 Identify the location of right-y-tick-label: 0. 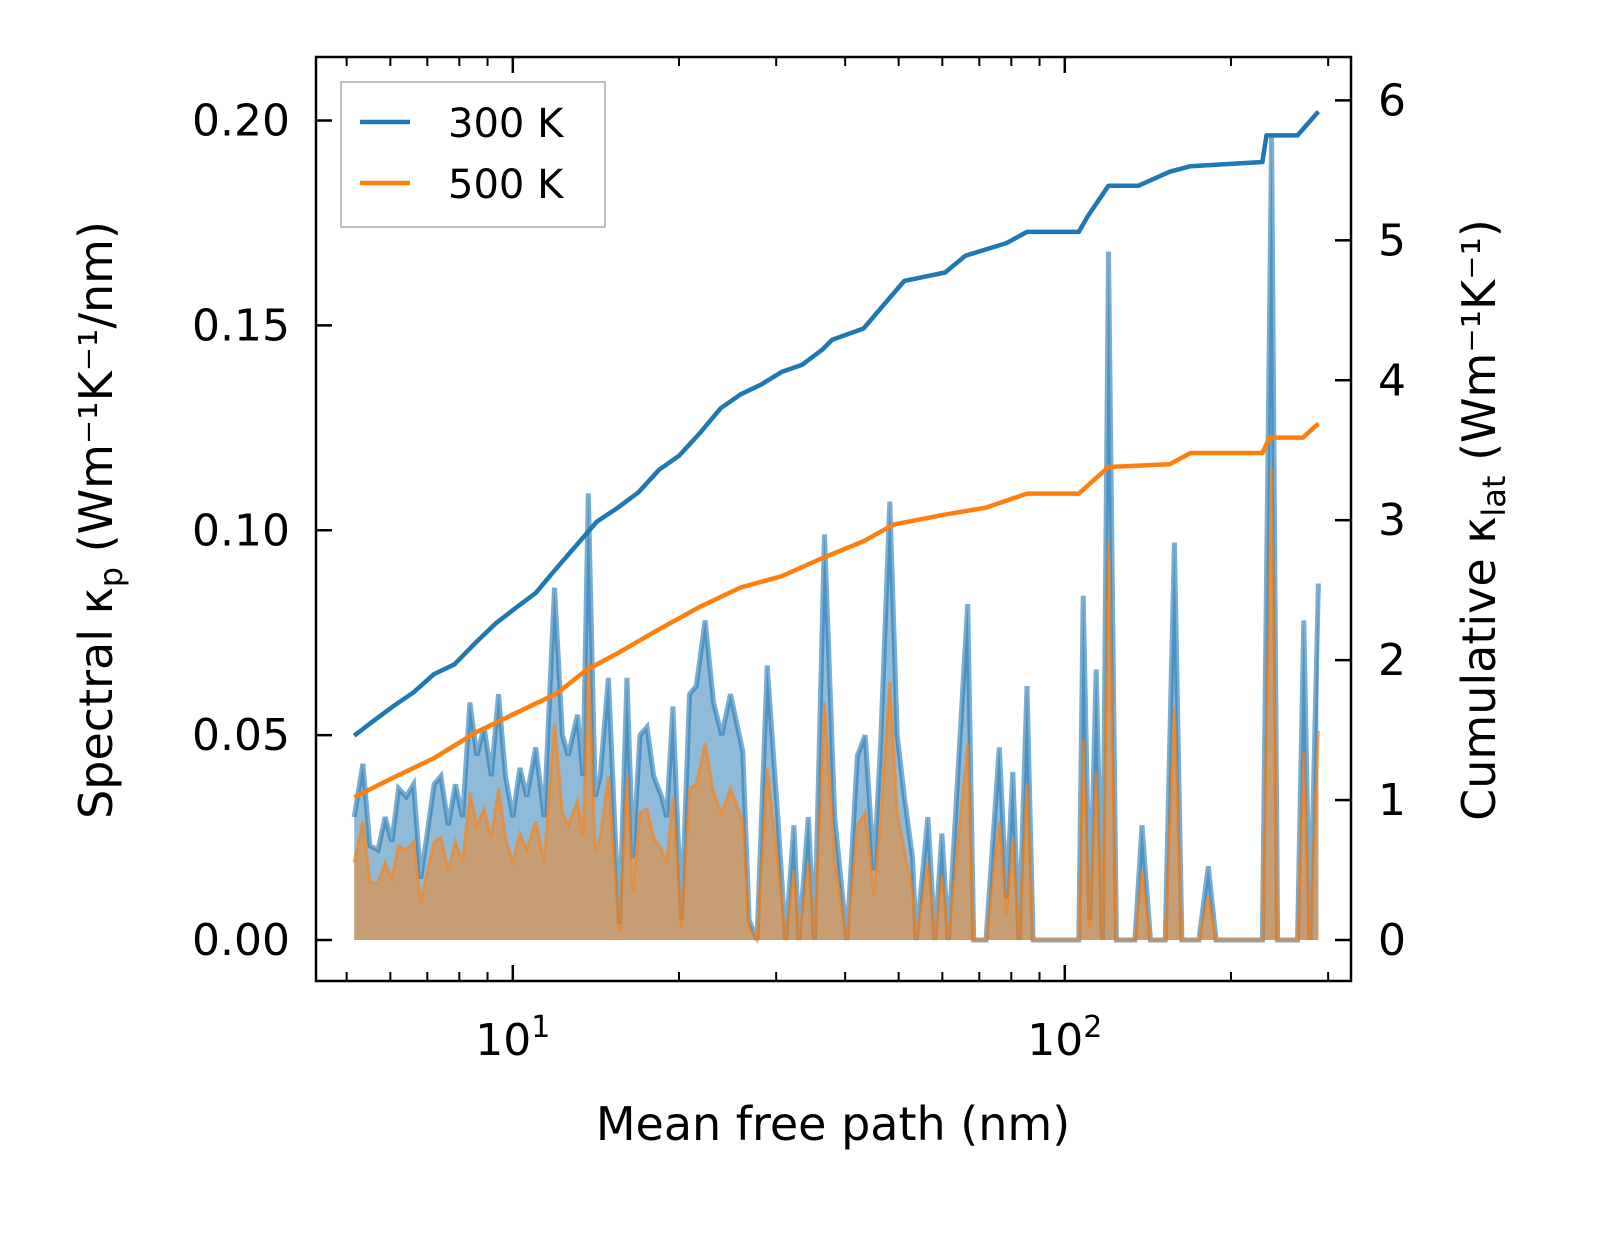
(1392, 940).